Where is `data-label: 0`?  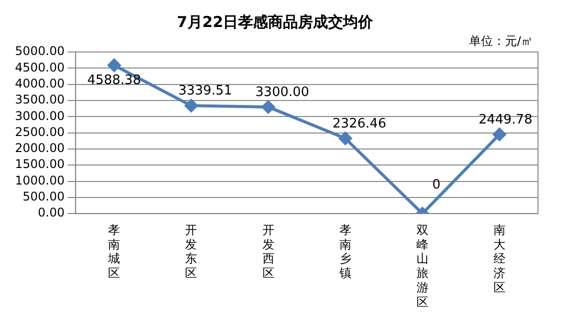
data-label: 0 is located at coordinates (436, 184).